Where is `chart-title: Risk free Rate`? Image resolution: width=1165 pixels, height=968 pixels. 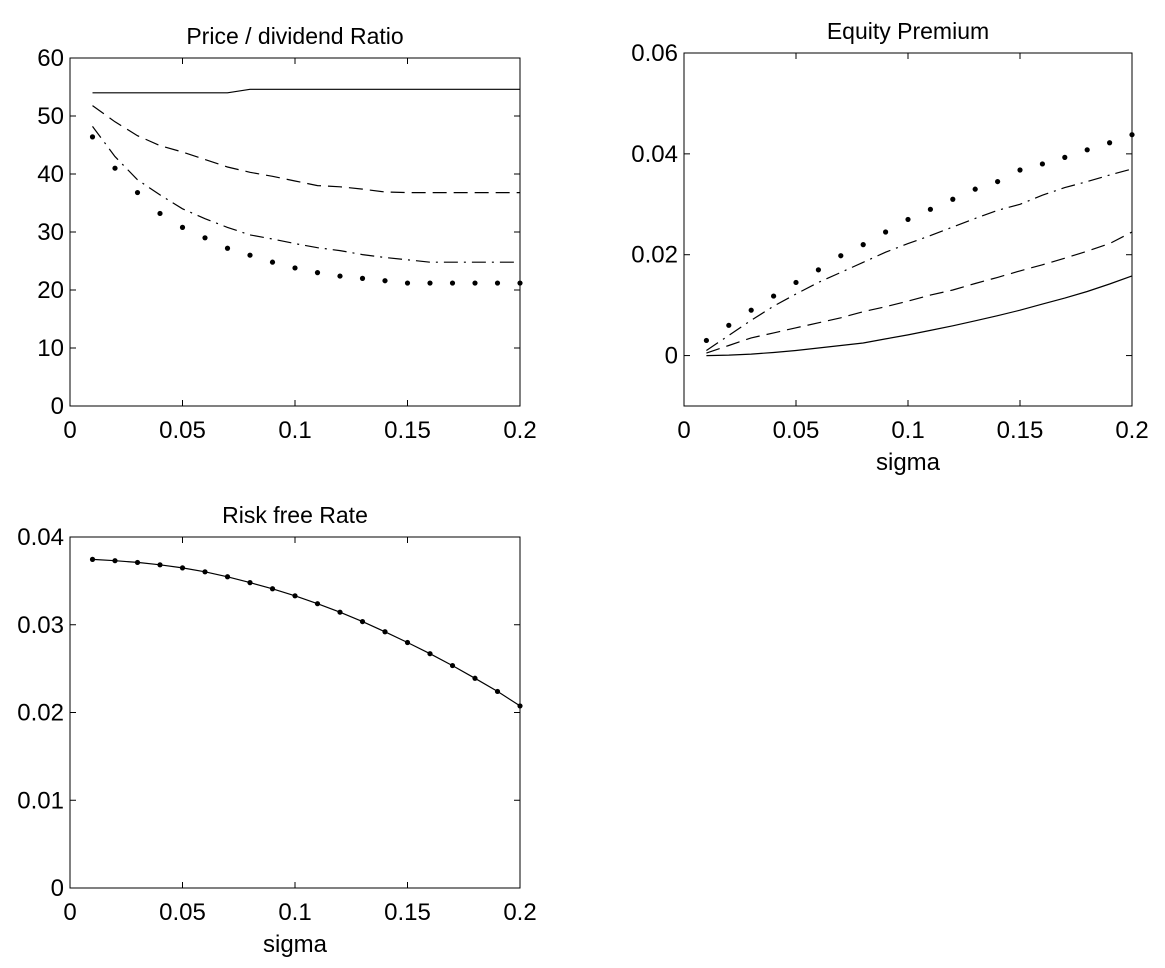 chart-title: Risk free Rate is located at coordinates (295, 515).